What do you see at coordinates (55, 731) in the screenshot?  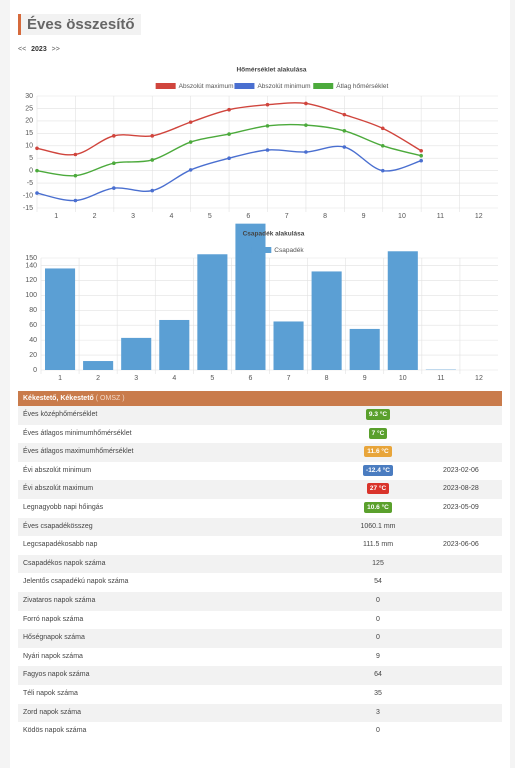 I see `row-label: Ködös napok száma` at bounding box center [55, 731].